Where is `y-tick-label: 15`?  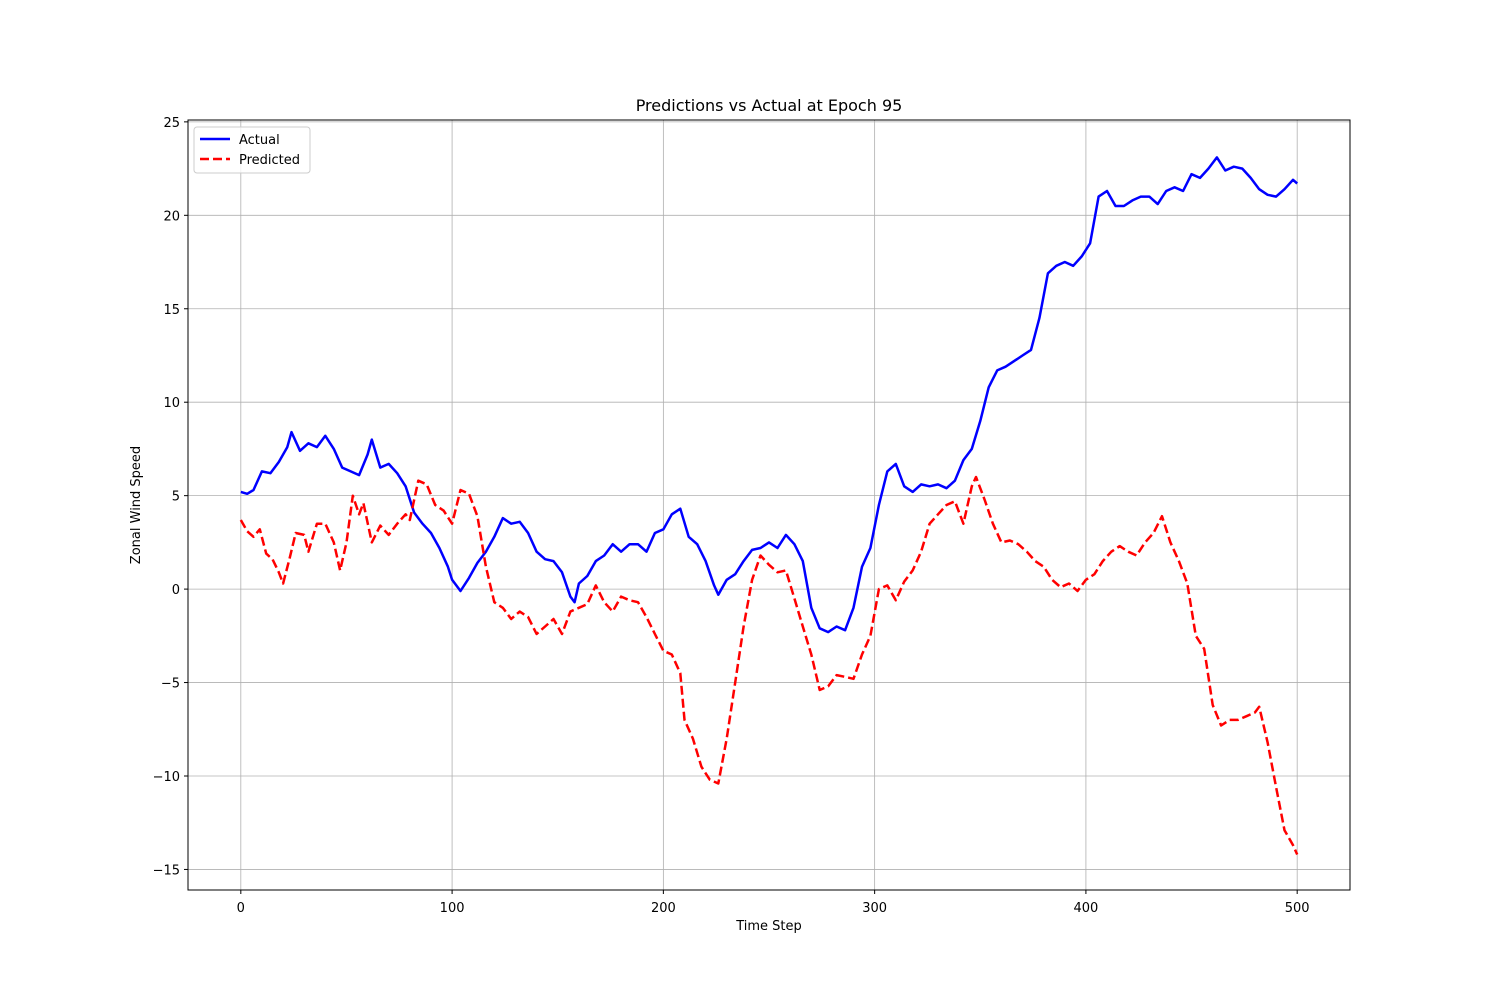 y-tick-label: 15 is located at coordinates (171, 310).